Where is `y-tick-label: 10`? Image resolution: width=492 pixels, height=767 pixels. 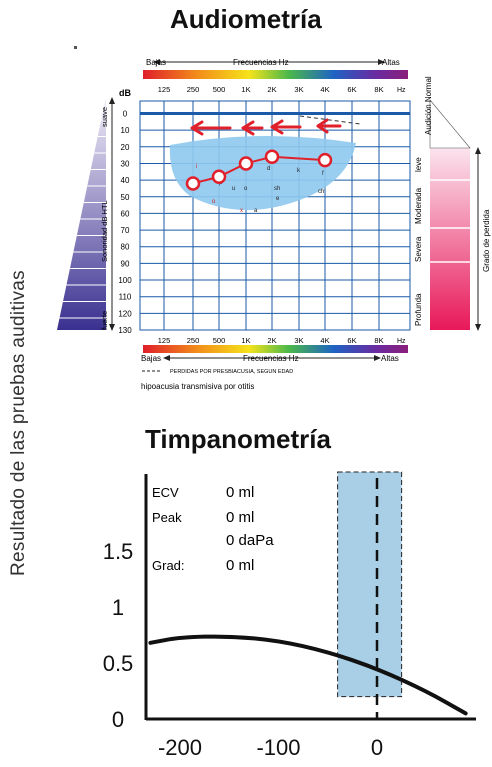 y-tick-label: 10 is located at coordinates (125, 130).